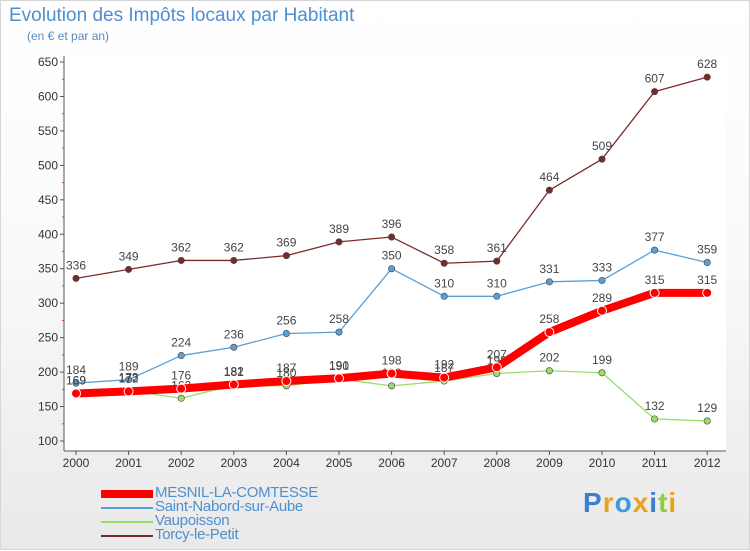 This screenshot has height=551, width=750. Describe the element at coordinates (229, 506) in the screenshot. I see `legend-label: Saint-Nabord-sur-Aube` at that location.